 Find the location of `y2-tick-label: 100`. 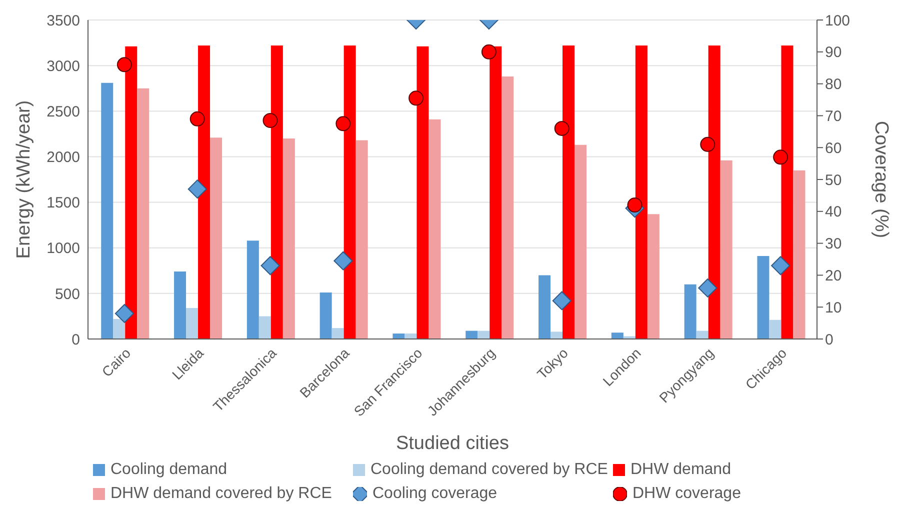

y2-tick-label: 100 is located at coordinates (837, 21).